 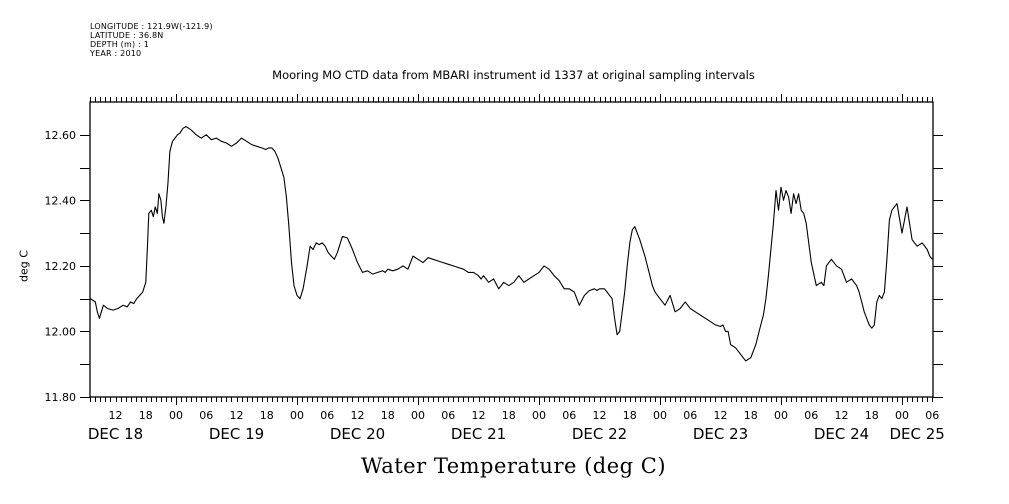 What do you see at coordinates (115, 434) in the screenshot?
I see `x-day-label: DEC 18` at bounding box center [115, 434].